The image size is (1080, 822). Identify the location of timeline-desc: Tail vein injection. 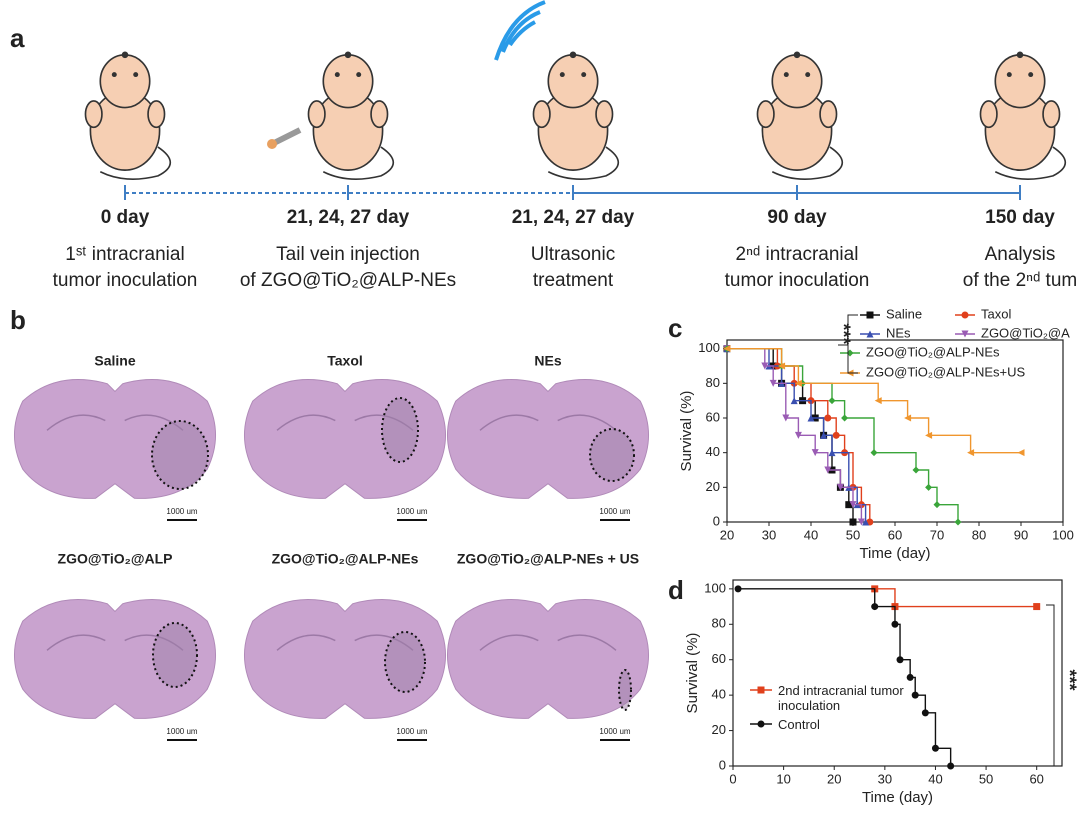
(348, 254).